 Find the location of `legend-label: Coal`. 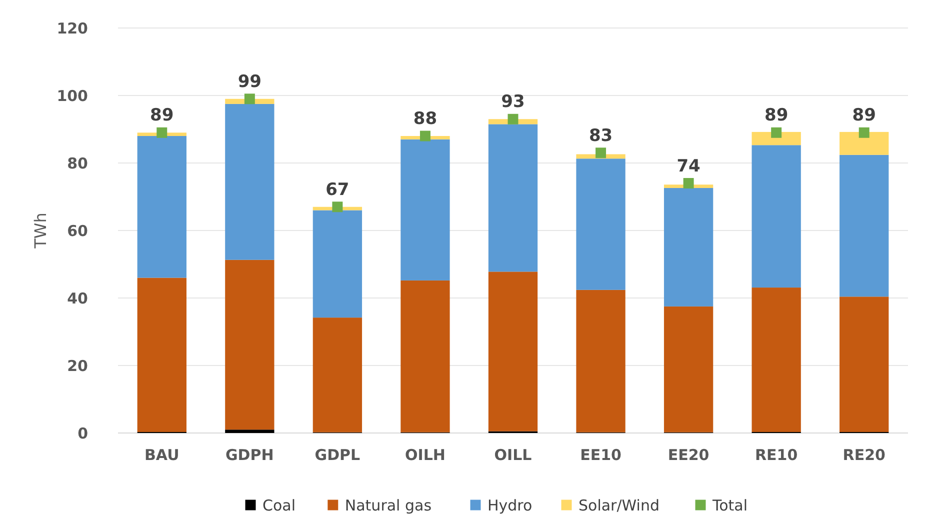

legend-label: Coal is located at coordinates (279, 505).